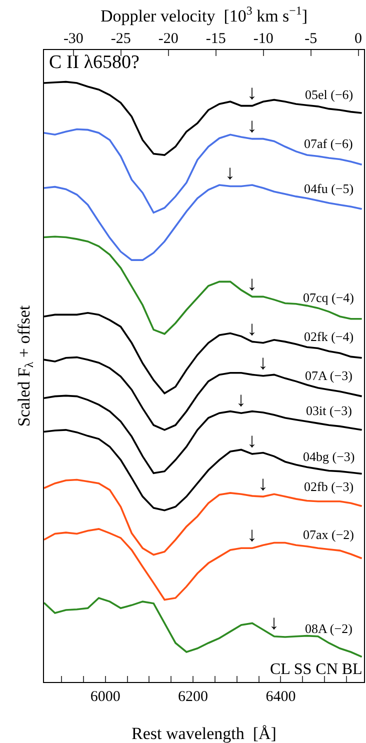 The image size is (366, 743). Describe the element at coordinates (73, 39) in the screenshot. I see `x2-tick-label: -30` at that location.